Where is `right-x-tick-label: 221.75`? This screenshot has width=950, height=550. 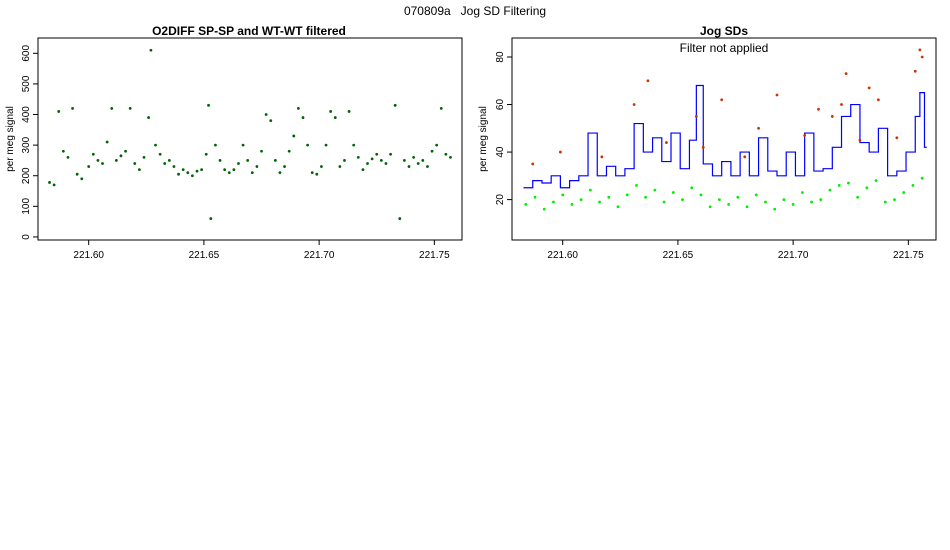
right-x-tick-label: 221.75 is located at coordinates (908, 255).